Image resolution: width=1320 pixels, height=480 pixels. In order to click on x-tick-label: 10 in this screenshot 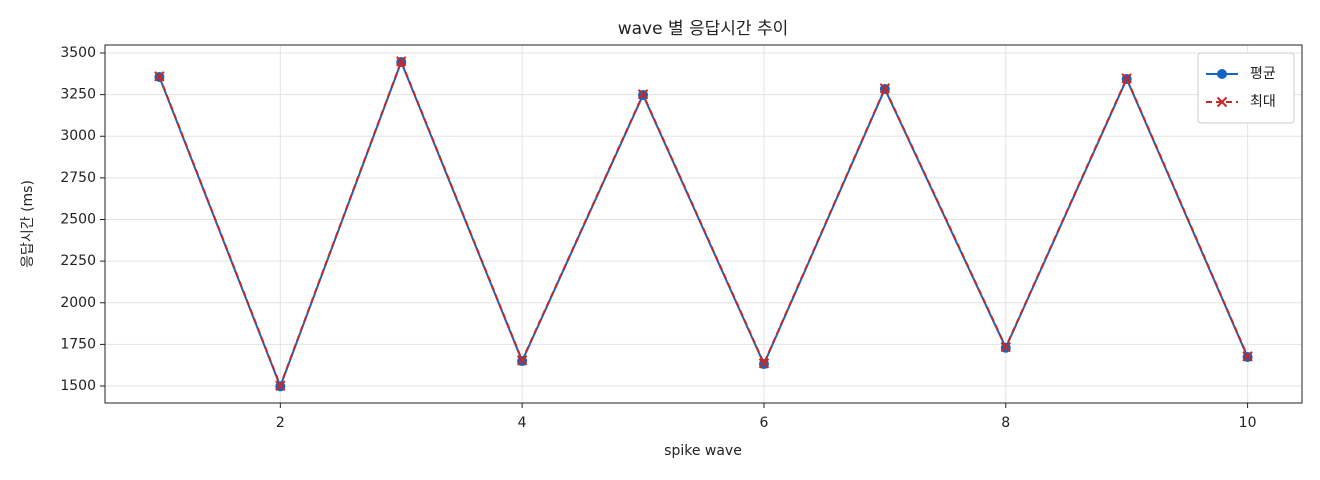, I will do `click(1248, 423)`.